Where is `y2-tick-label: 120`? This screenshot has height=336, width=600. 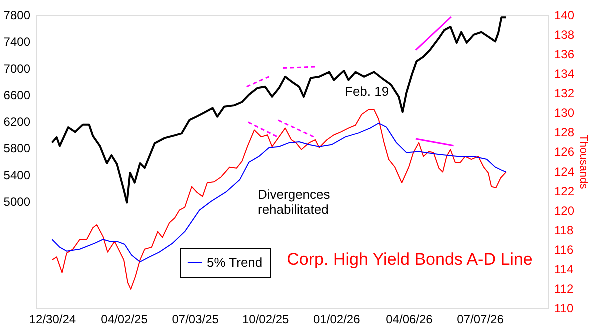
y2-tick-label: 120 is located at coordinates (564, 211).